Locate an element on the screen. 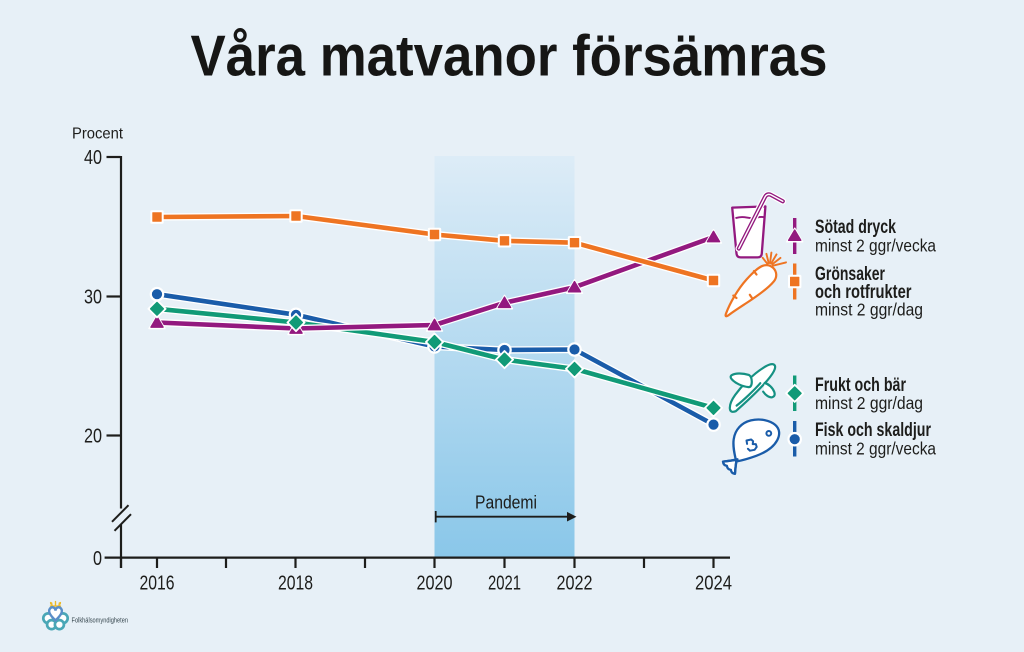  svg-text: Sötad dryck is located at coordinates (855, 227).